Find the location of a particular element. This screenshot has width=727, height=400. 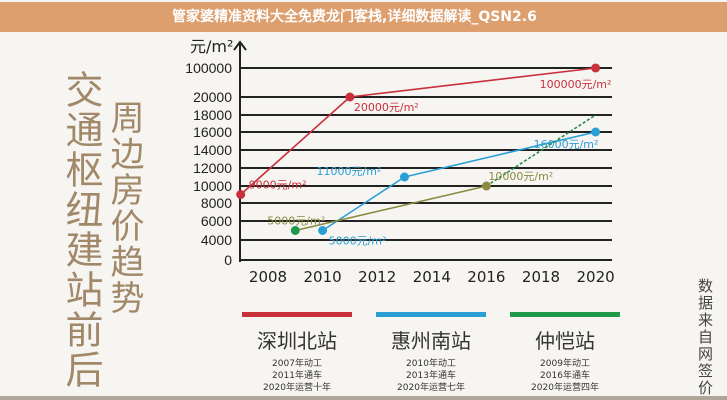

y-tick-label: 18000 is located at coordinates (212, 115).